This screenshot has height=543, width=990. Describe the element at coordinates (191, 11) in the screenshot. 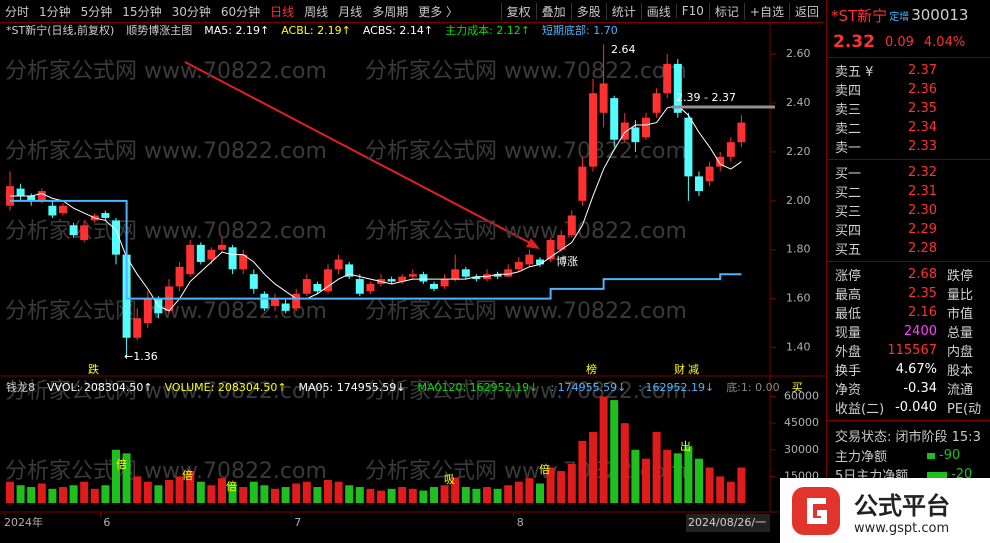

I see `period-tab: 30分钟` at that location.